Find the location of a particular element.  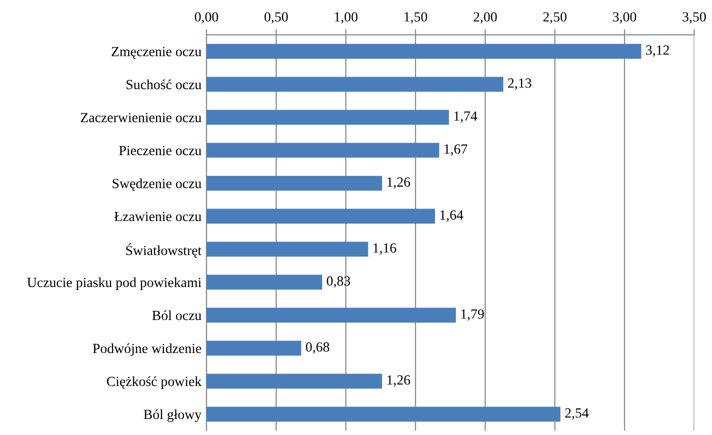

y-tick-label: Swędzenie oczu is located at coordinates (157, 184).